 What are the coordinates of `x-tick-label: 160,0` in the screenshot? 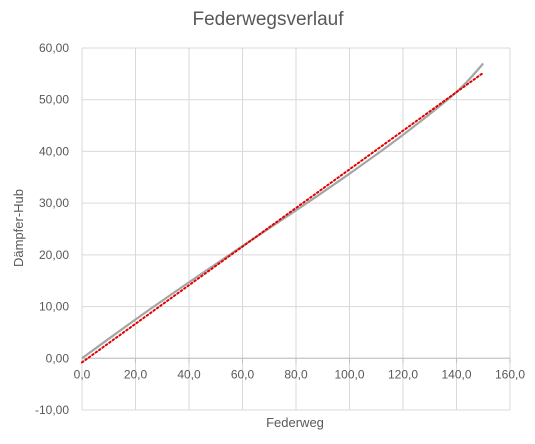 It's located at (510, 374).